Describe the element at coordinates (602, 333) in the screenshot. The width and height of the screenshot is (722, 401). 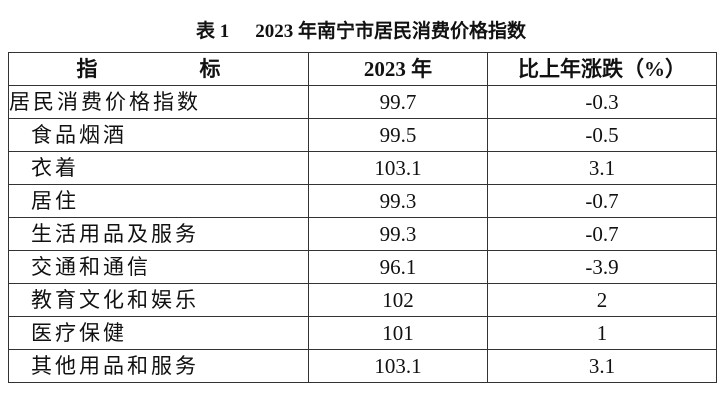
I see `cell-value: 1` at that location.